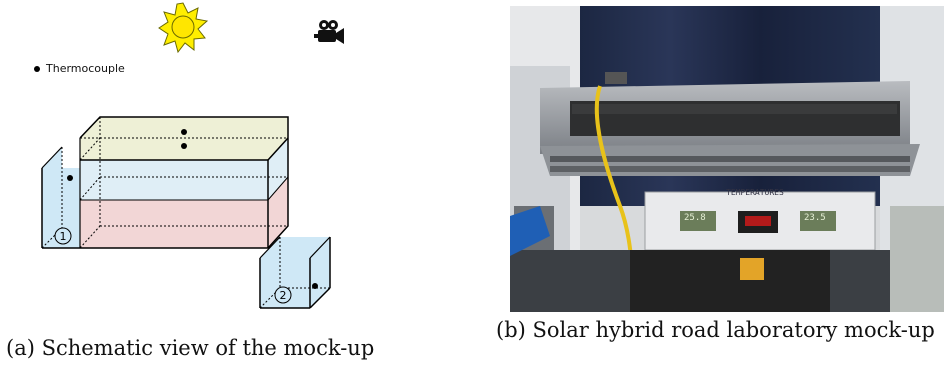 This screenshot has height=376, width=944. I want to click on caption-b: (b) Solar hybrid road laboratory mock-up, so click(715, 330).